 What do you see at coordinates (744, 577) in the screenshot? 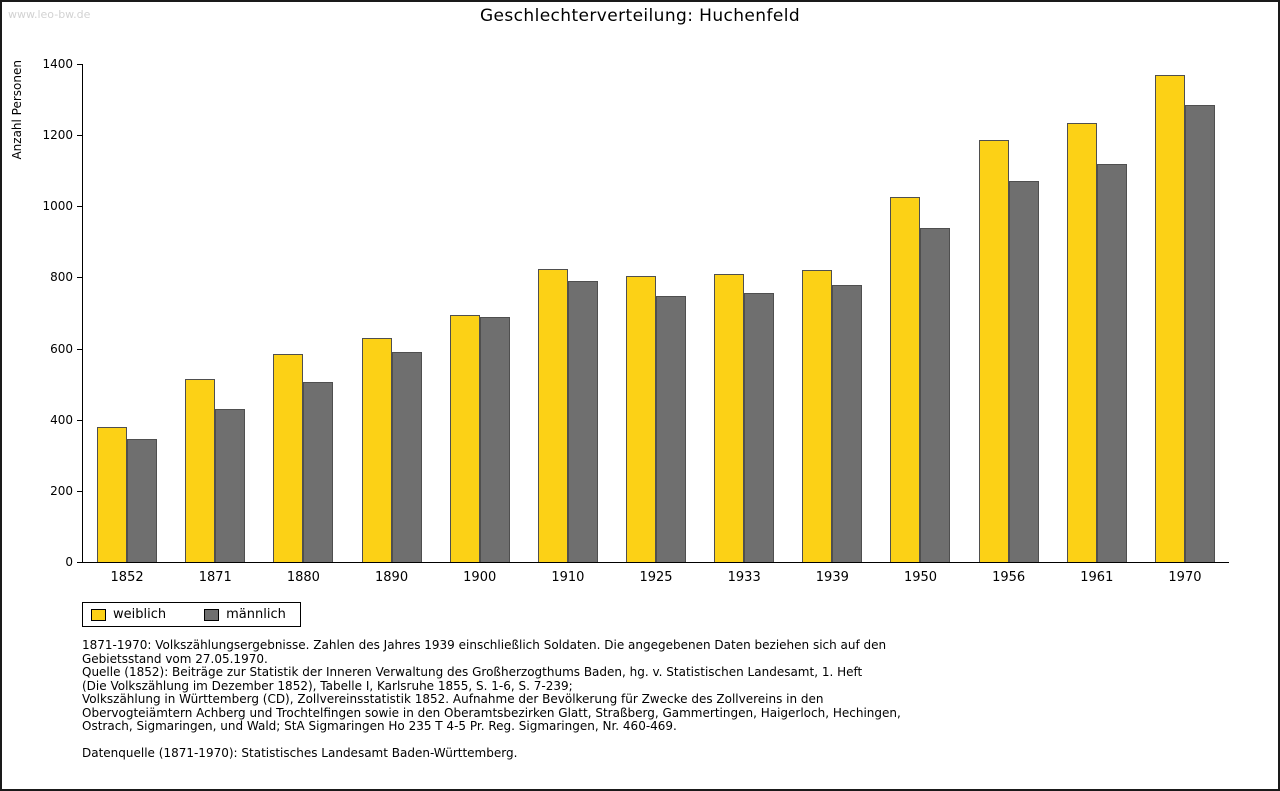
I see `x-axis-label-1933: 1933` at bounding box center [744, 577].